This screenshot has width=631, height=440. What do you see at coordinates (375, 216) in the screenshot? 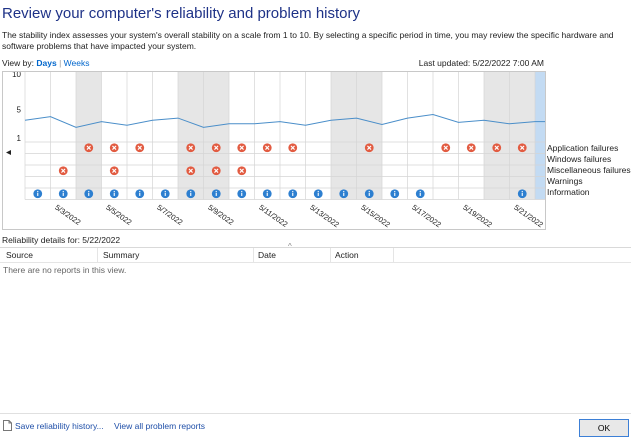
I see `x-tick-label: 5/15/2022` at bounding box center [375, 216].